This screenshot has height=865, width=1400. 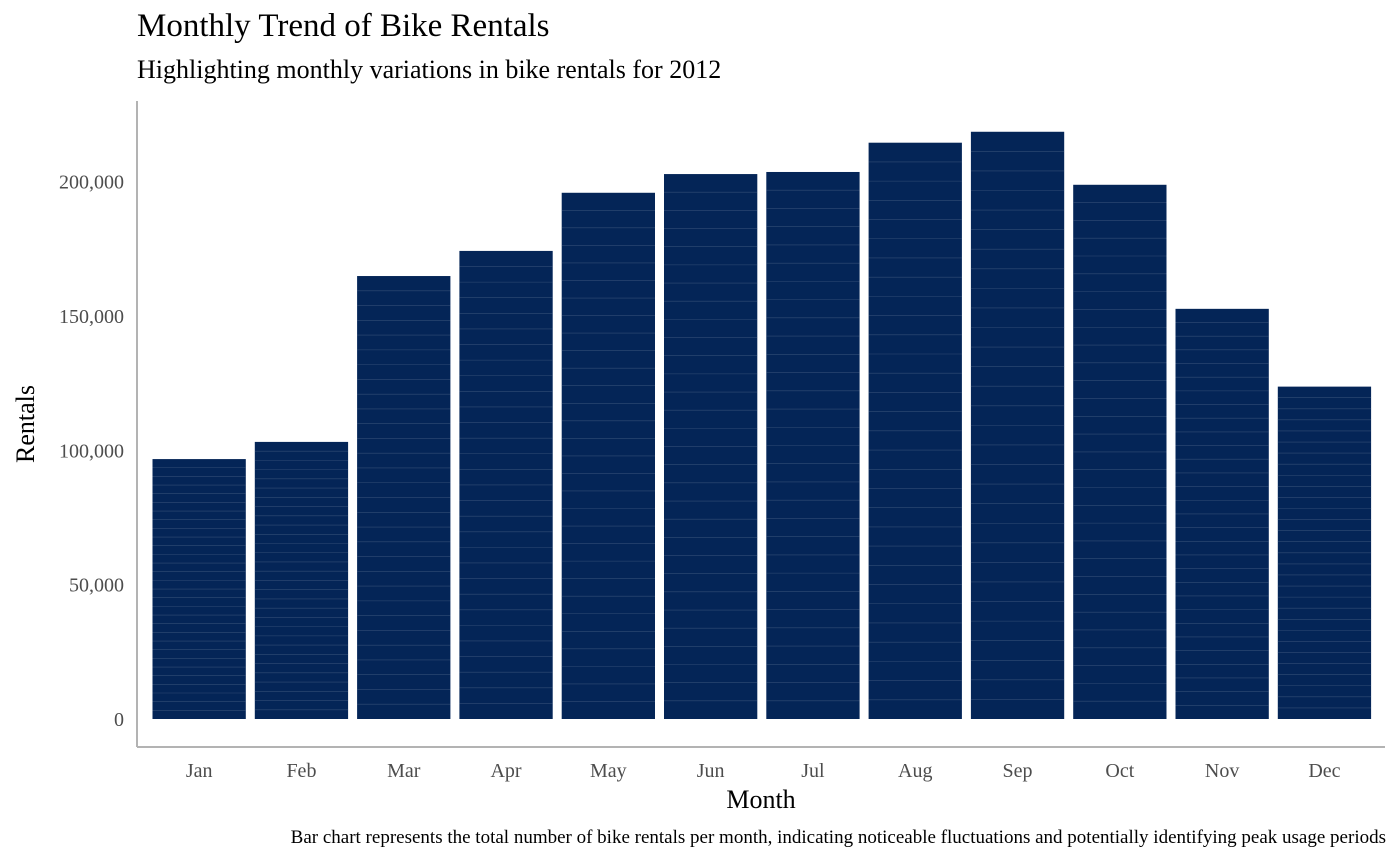 What do you see at coordinates (1119, 771) in the screenshot?
I see `x-tick-label-oct: Oct` at bounding box center [1119, 771].